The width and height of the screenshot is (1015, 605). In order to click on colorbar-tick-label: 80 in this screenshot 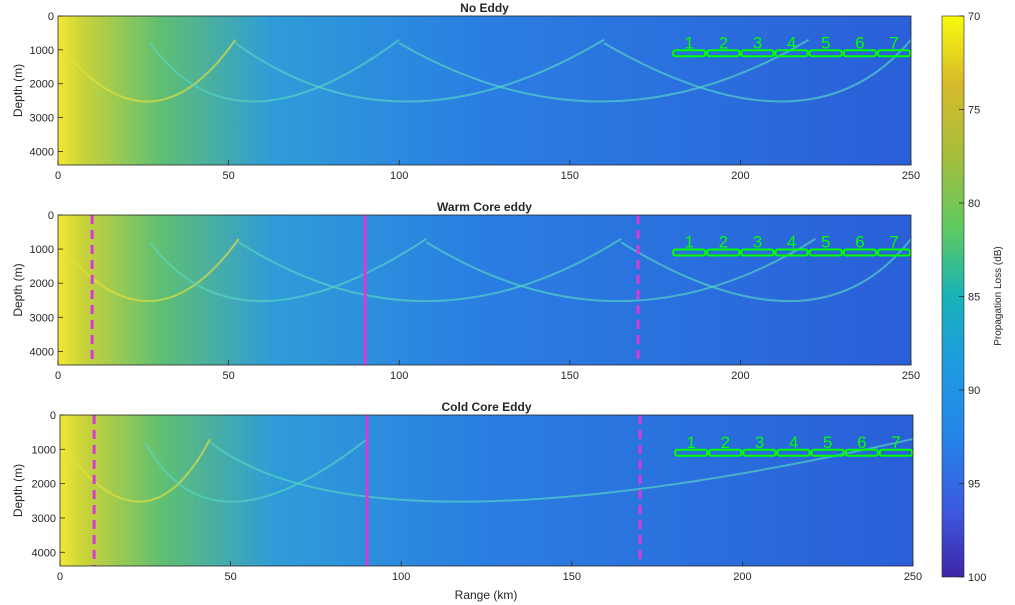, I will do `click(974, 204)`.